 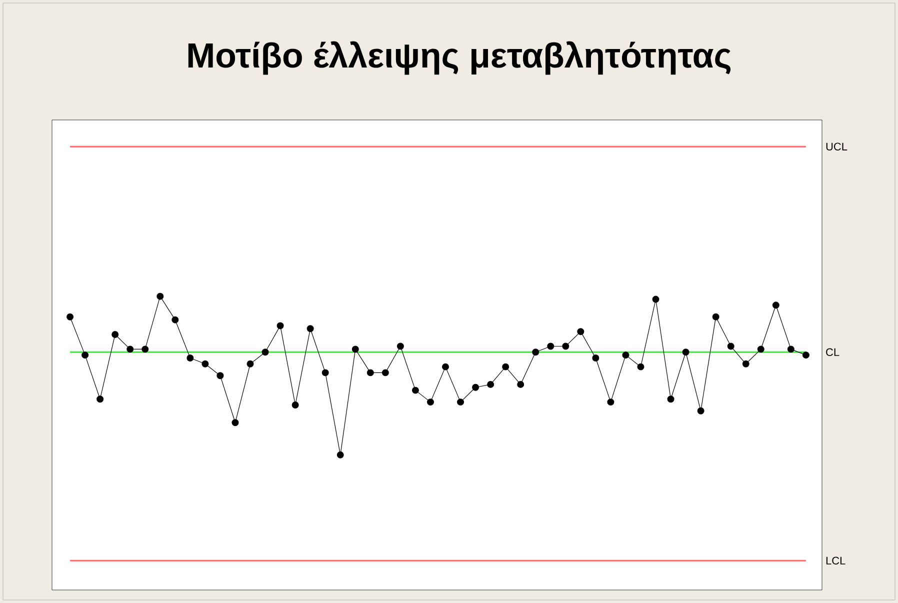 I want to click on ref-line-label: CL, so click(x=833, y=352).